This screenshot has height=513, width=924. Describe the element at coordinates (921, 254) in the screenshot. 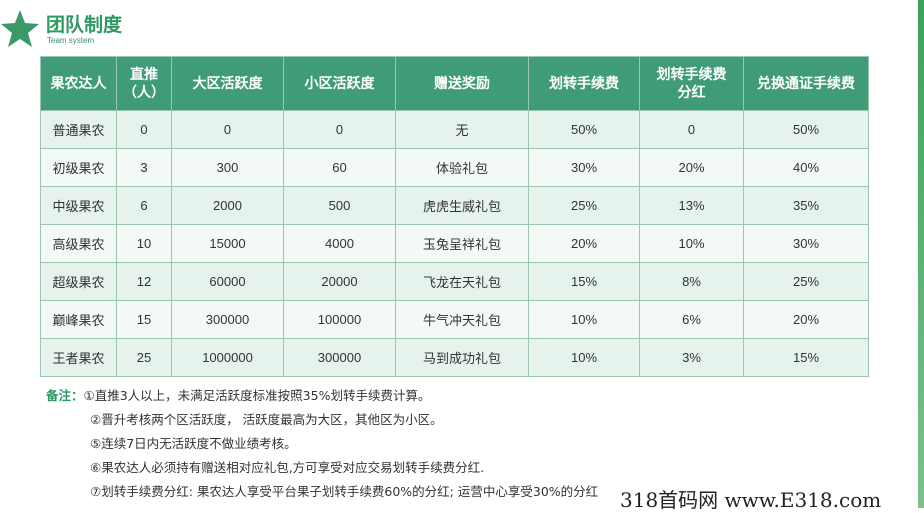

I see `right-edge-strip` at that location.